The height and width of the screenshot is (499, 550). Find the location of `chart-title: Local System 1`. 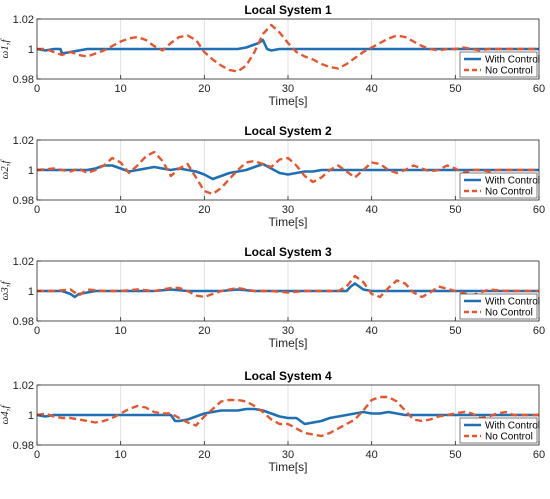

chart-title: Local System 1 is located at coordinates (288, 10).